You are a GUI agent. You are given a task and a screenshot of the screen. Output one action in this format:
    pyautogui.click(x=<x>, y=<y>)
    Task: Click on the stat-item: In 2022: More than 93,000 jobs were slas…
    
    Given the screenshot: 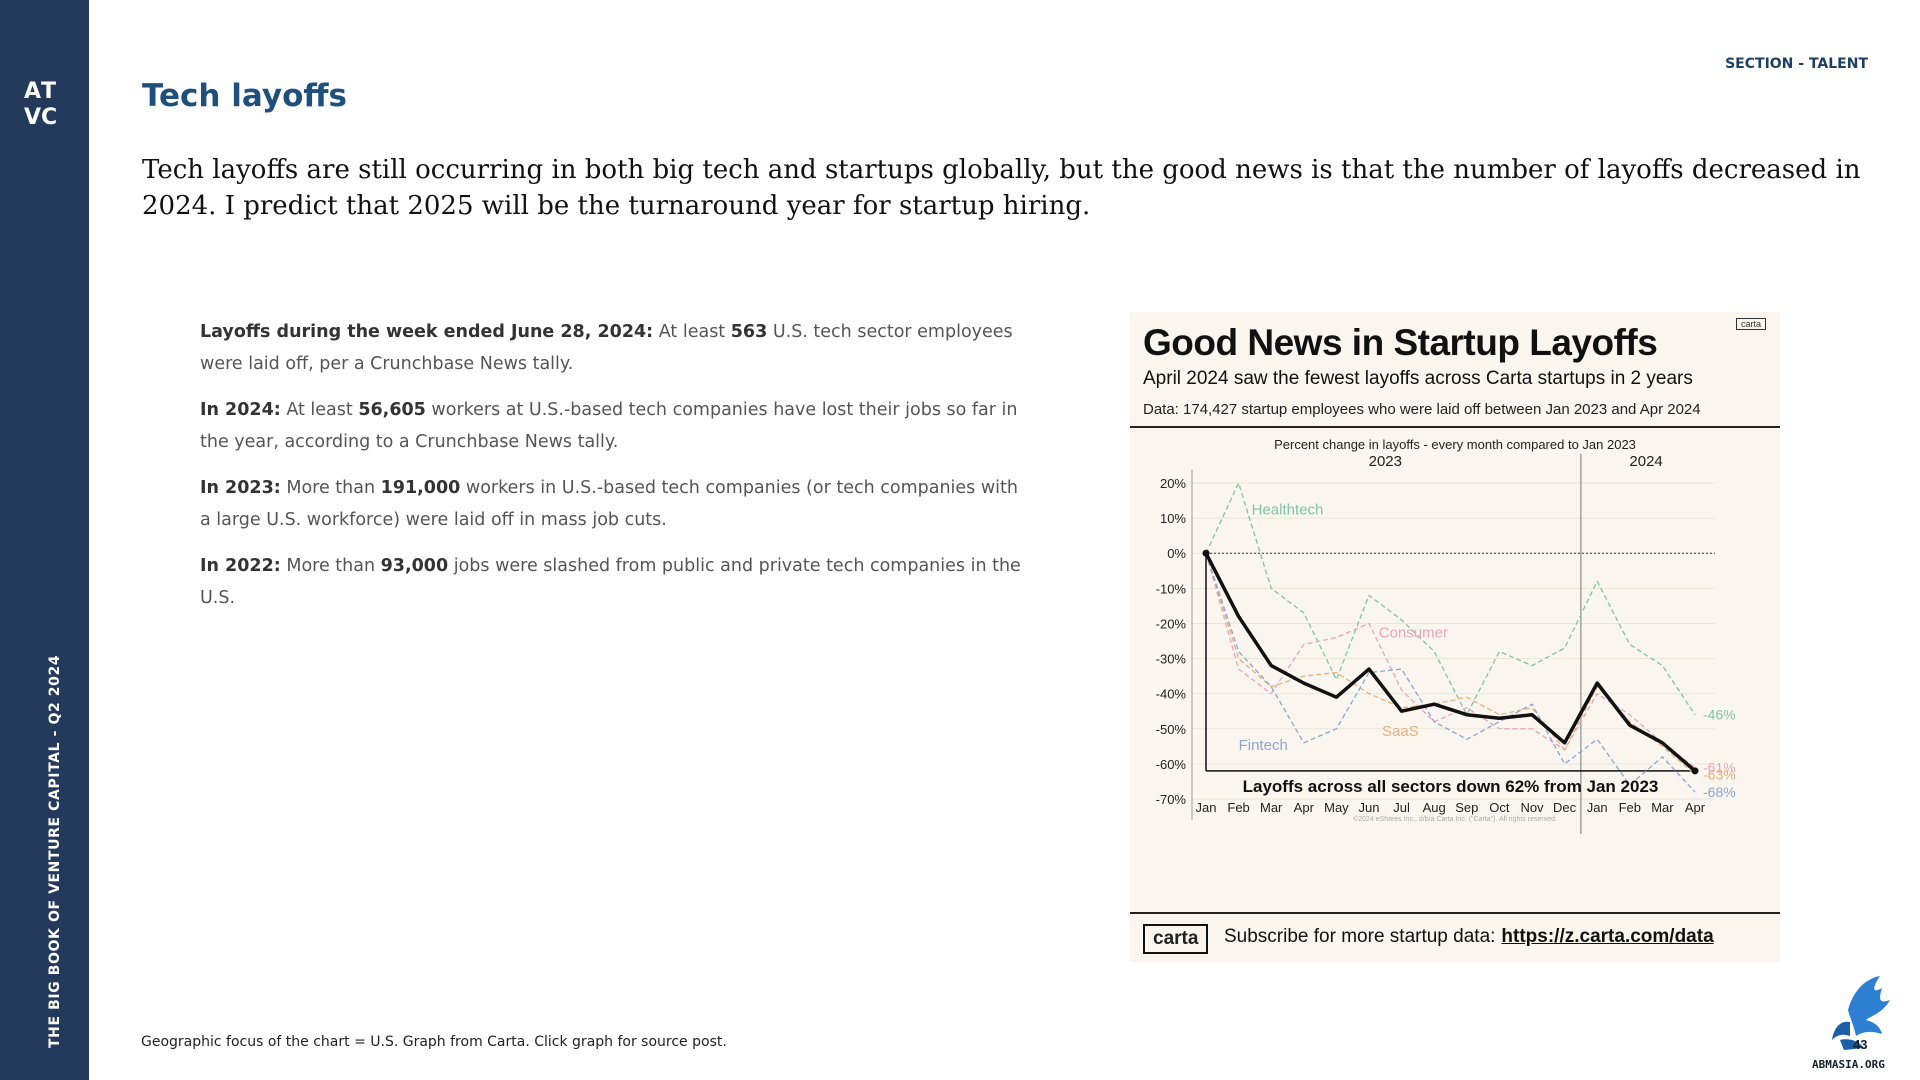 What is the action you would take?
    pyautogui.click(x=615, y=582)
    